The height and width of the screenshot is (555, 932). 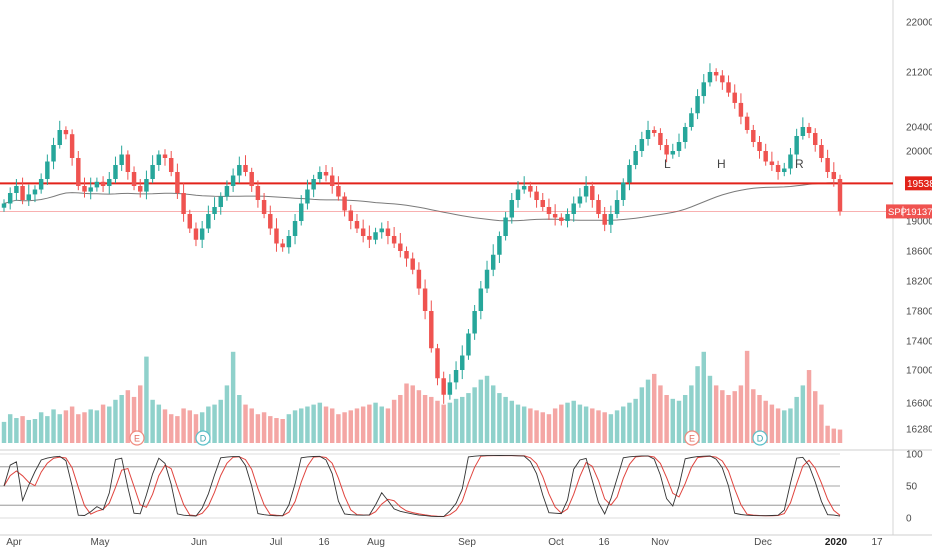 I want to click on level-price-label: 19538, so click(x=919, y=184).